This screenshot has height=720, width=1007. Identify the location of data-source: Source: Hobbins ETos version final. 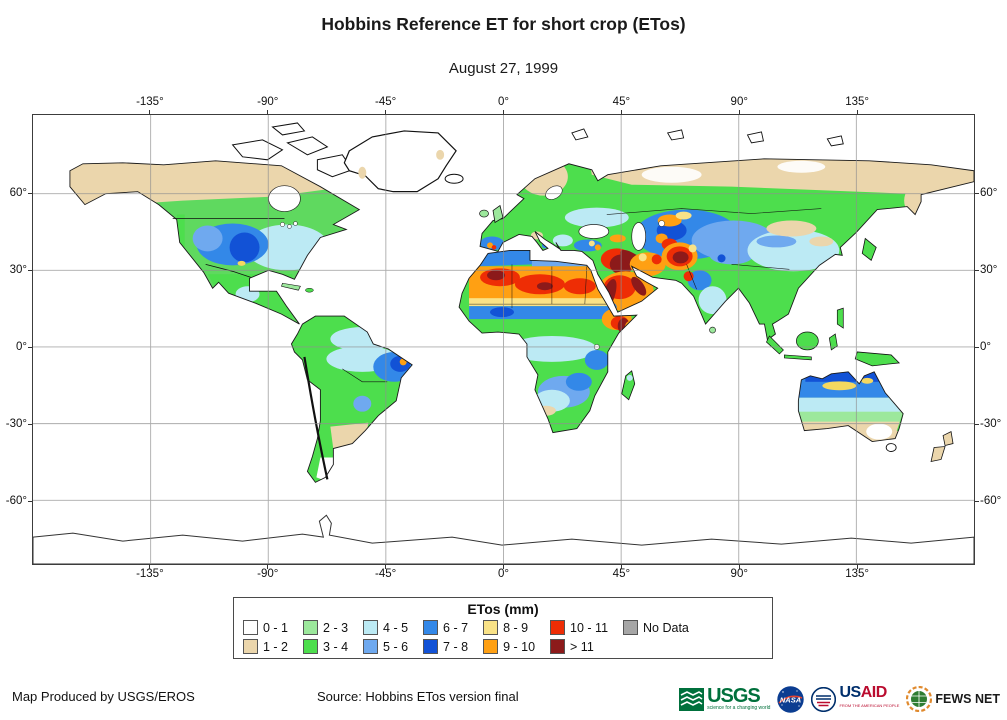
(418, 696).